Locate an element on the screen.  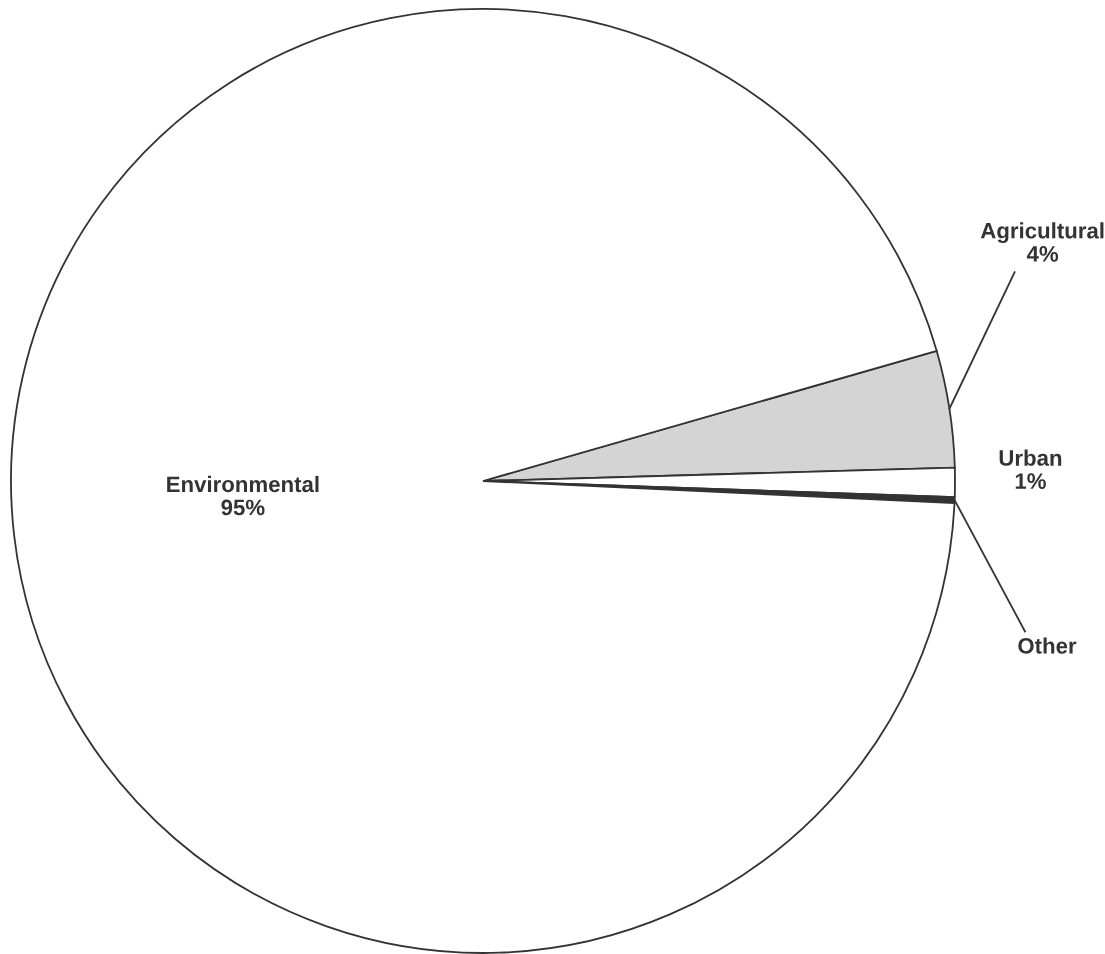
slice-label: Urban is located at coordinates (1030, 457).